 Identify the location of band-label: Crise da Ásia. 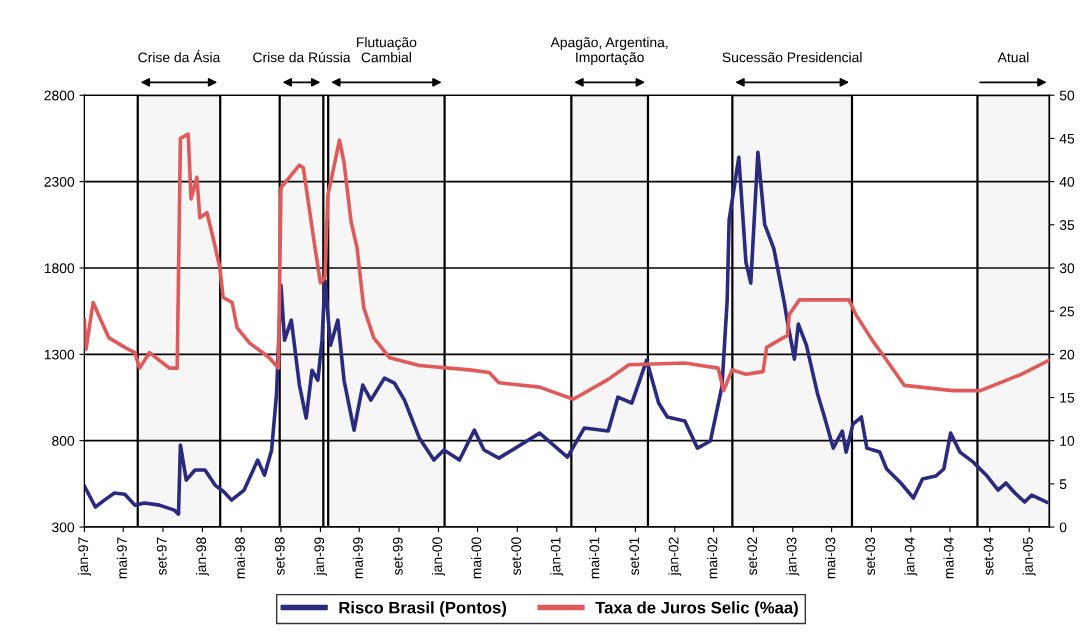
(179, 56).